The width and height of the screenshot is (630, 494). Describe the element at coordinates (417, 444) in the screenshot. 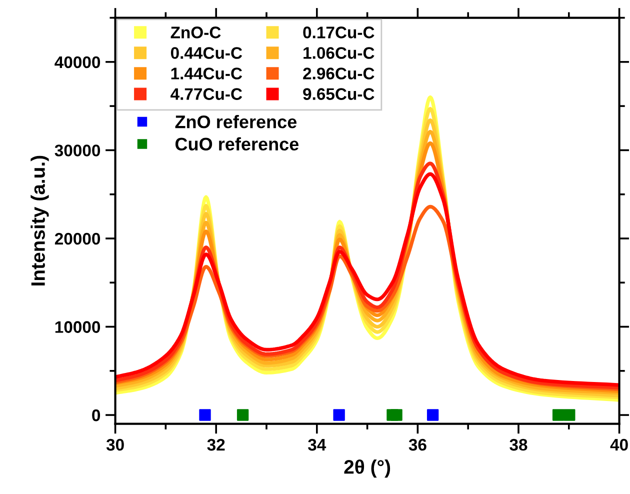

I see `x-tick-label: 36` at that location.